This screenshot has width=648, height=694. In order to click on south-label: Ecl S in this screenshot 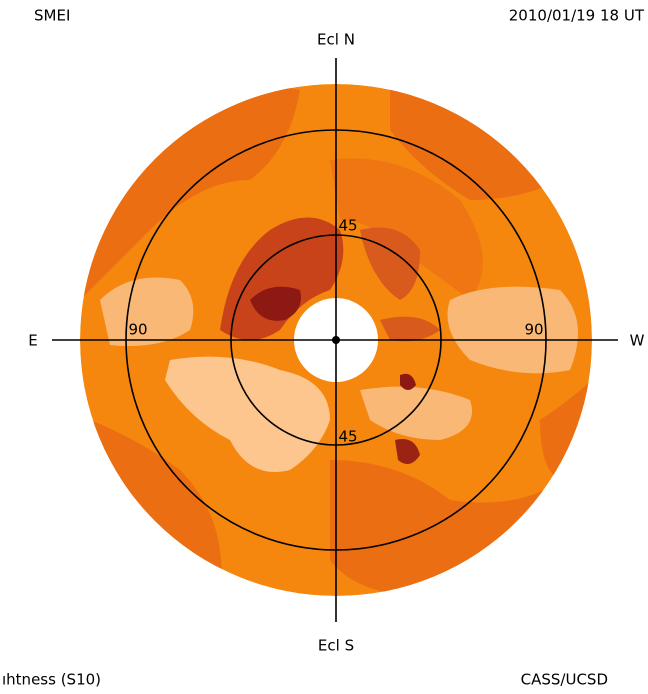, I will do `click(336, 646)`.